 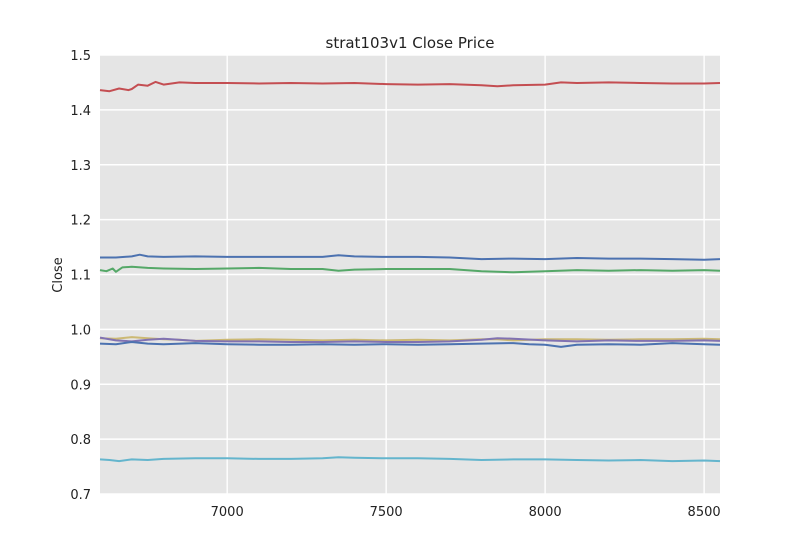 What do you see at coordinates (80, 111) in the screenshot?
I see `y-tick-label: 1.4` at bounding box center [80, 111].